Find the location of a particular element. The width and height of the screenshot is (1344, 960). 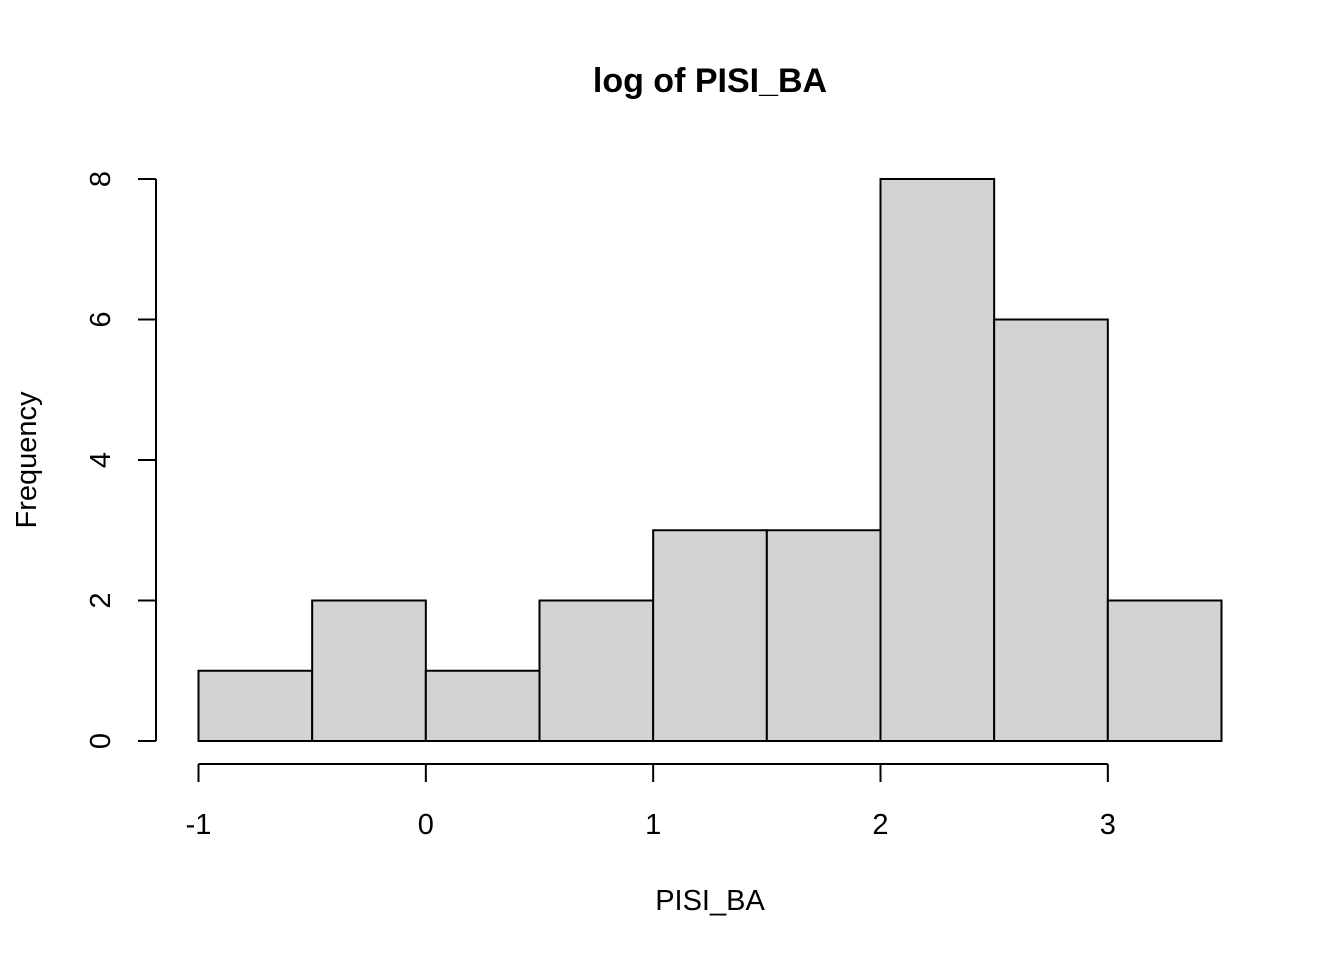

x-tick-label: 1 is located at coordinates (653, 825).